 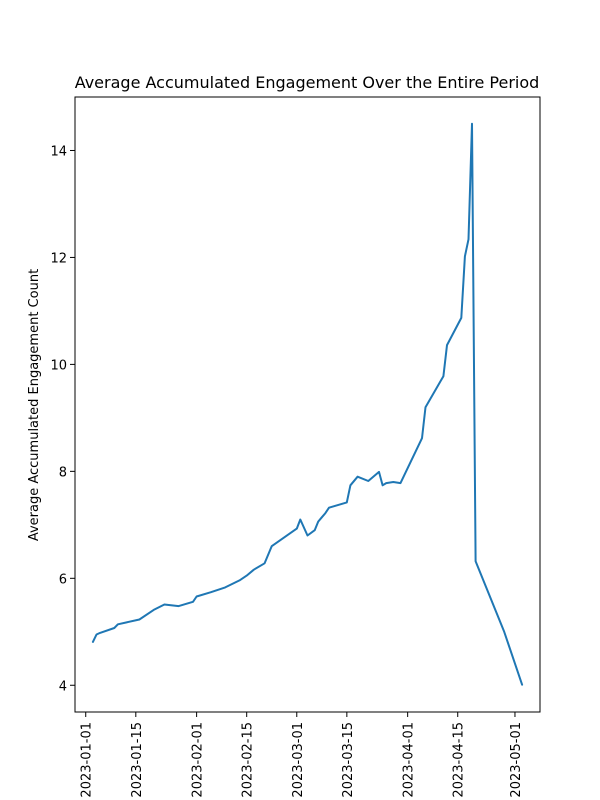 What do you see at coordinates (137, 760) in the screenshot?
I see `x-tick-label: 2023-01-15` at bounding box center [137, 760].